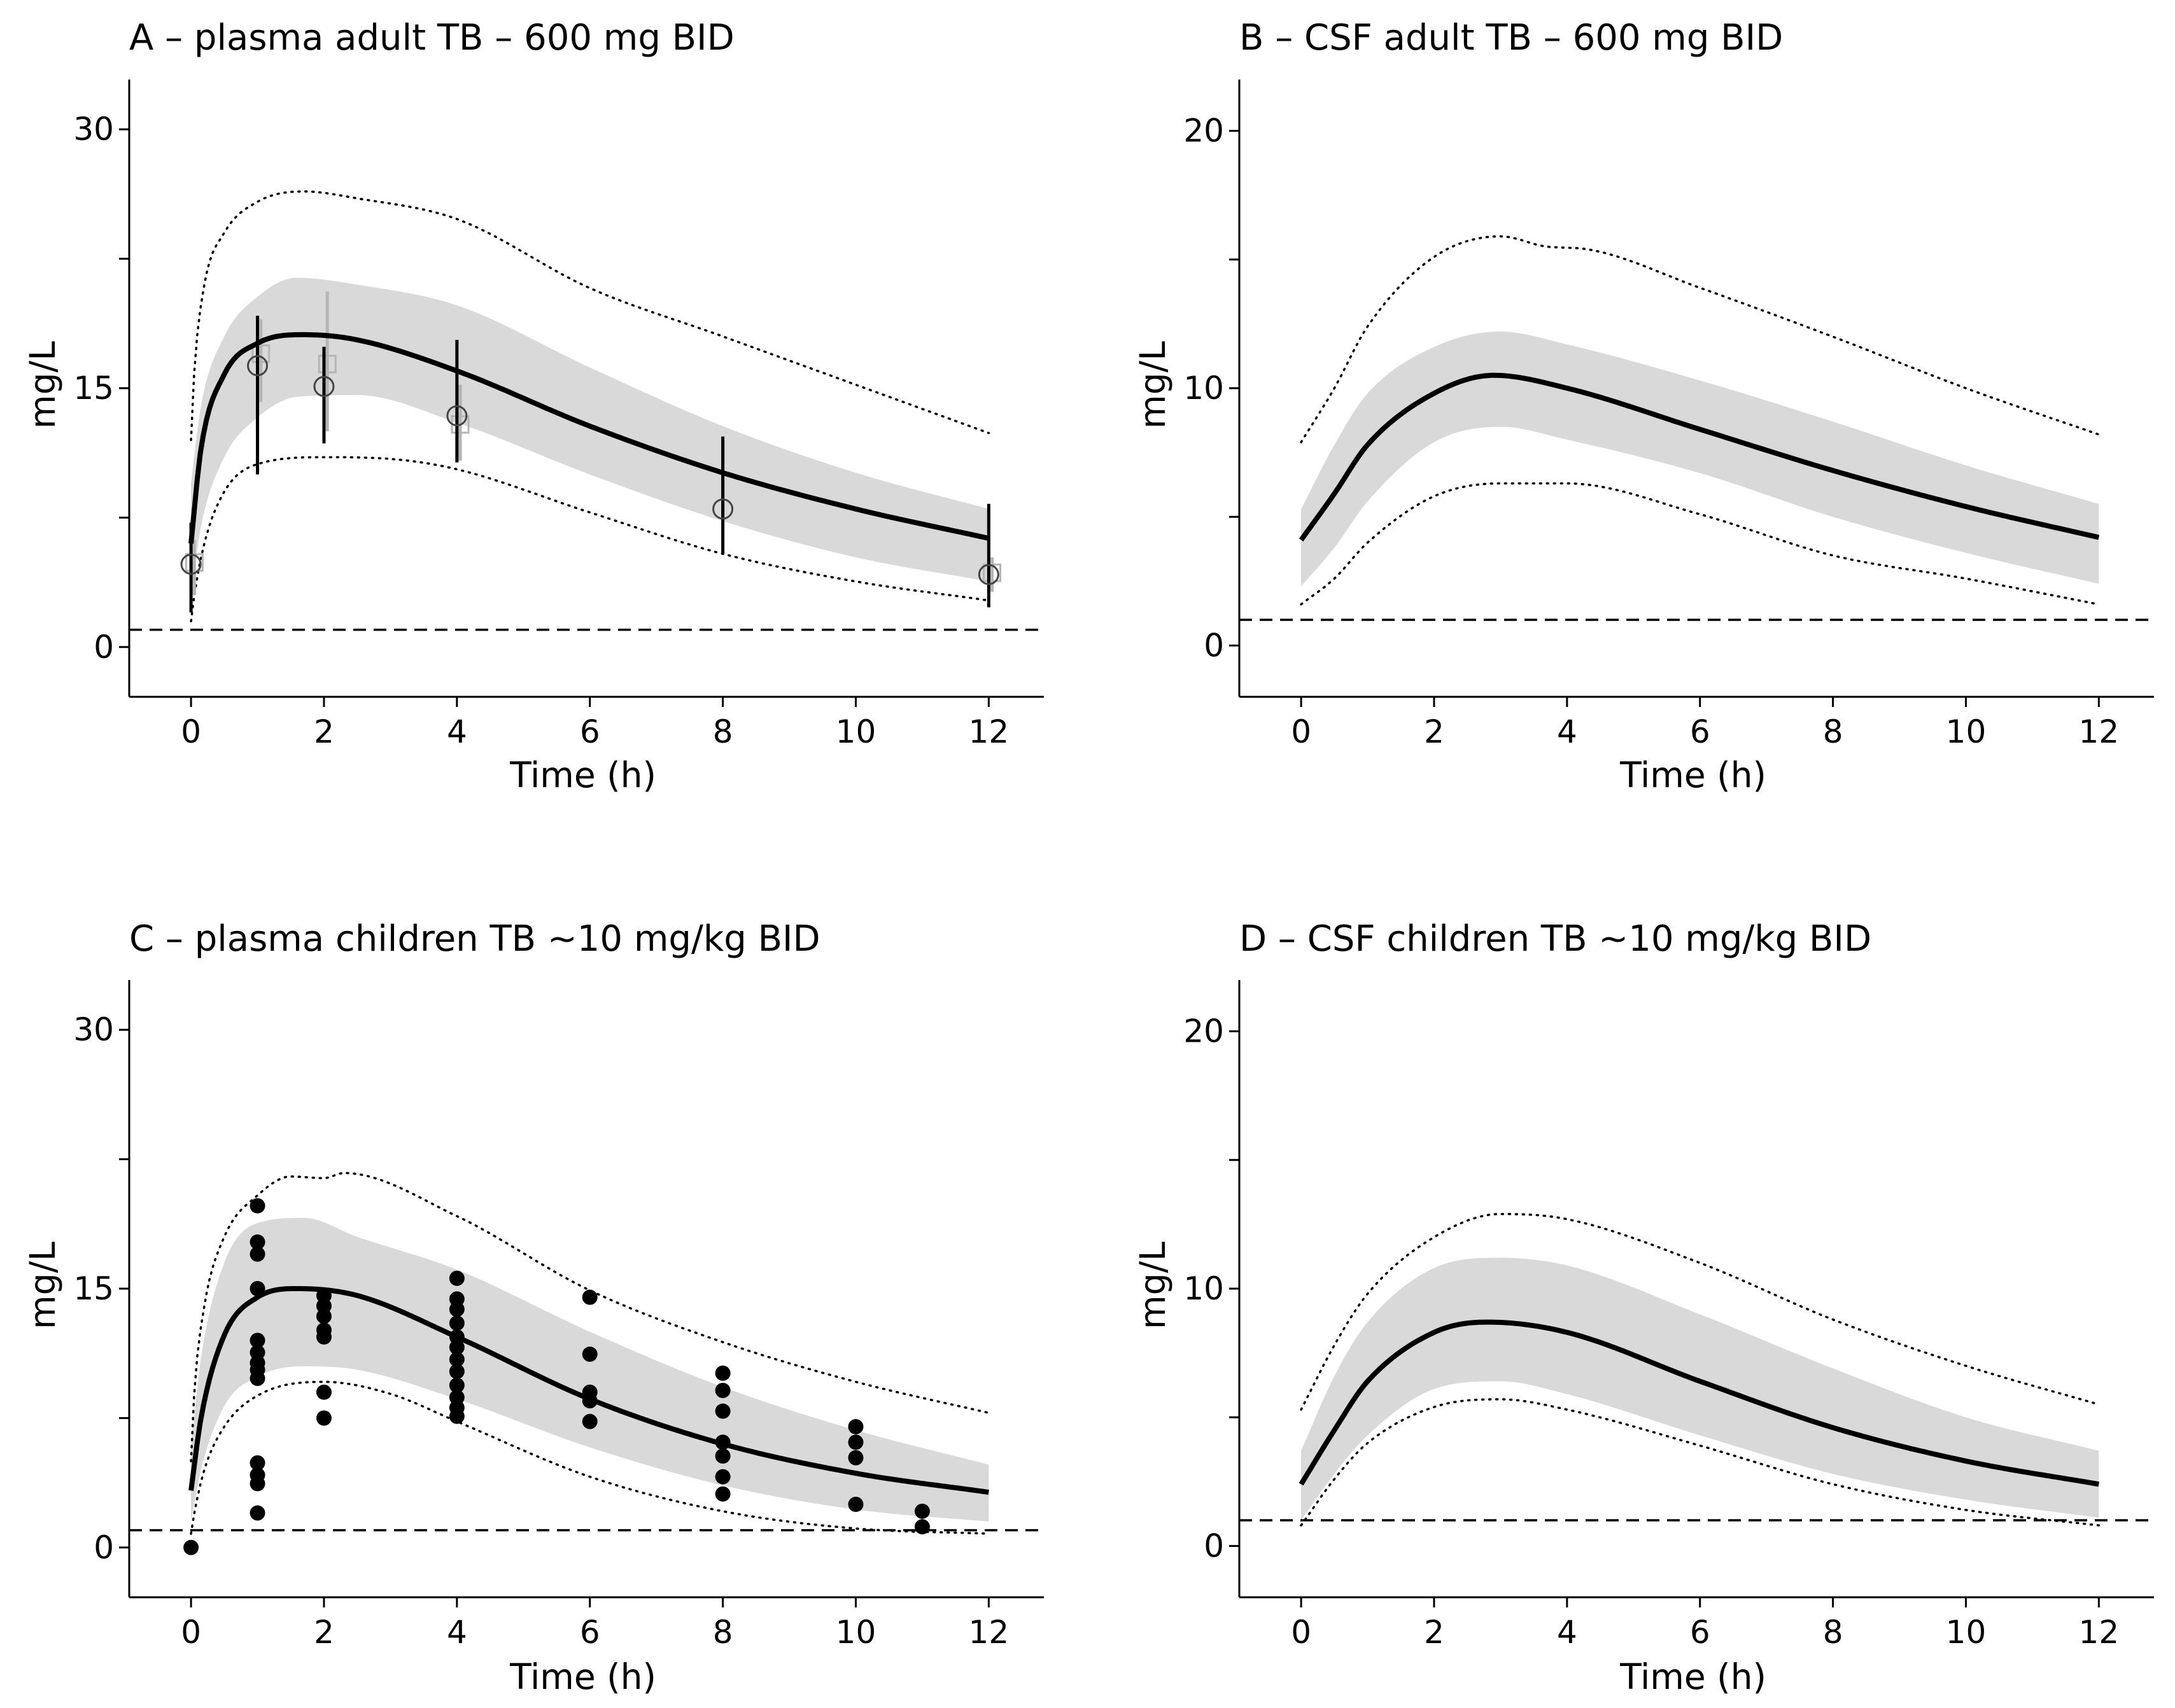  What do you see at coordinates (590, 1317) in the screenshot?
I see `panel-c-pi-upper-line` at bounding box center [590, 1317].